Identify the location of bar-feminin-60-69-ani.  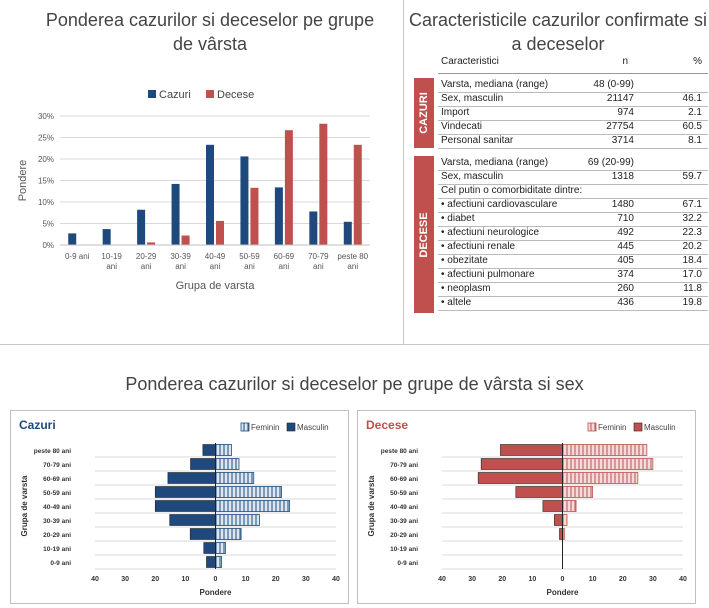
(235, 478).